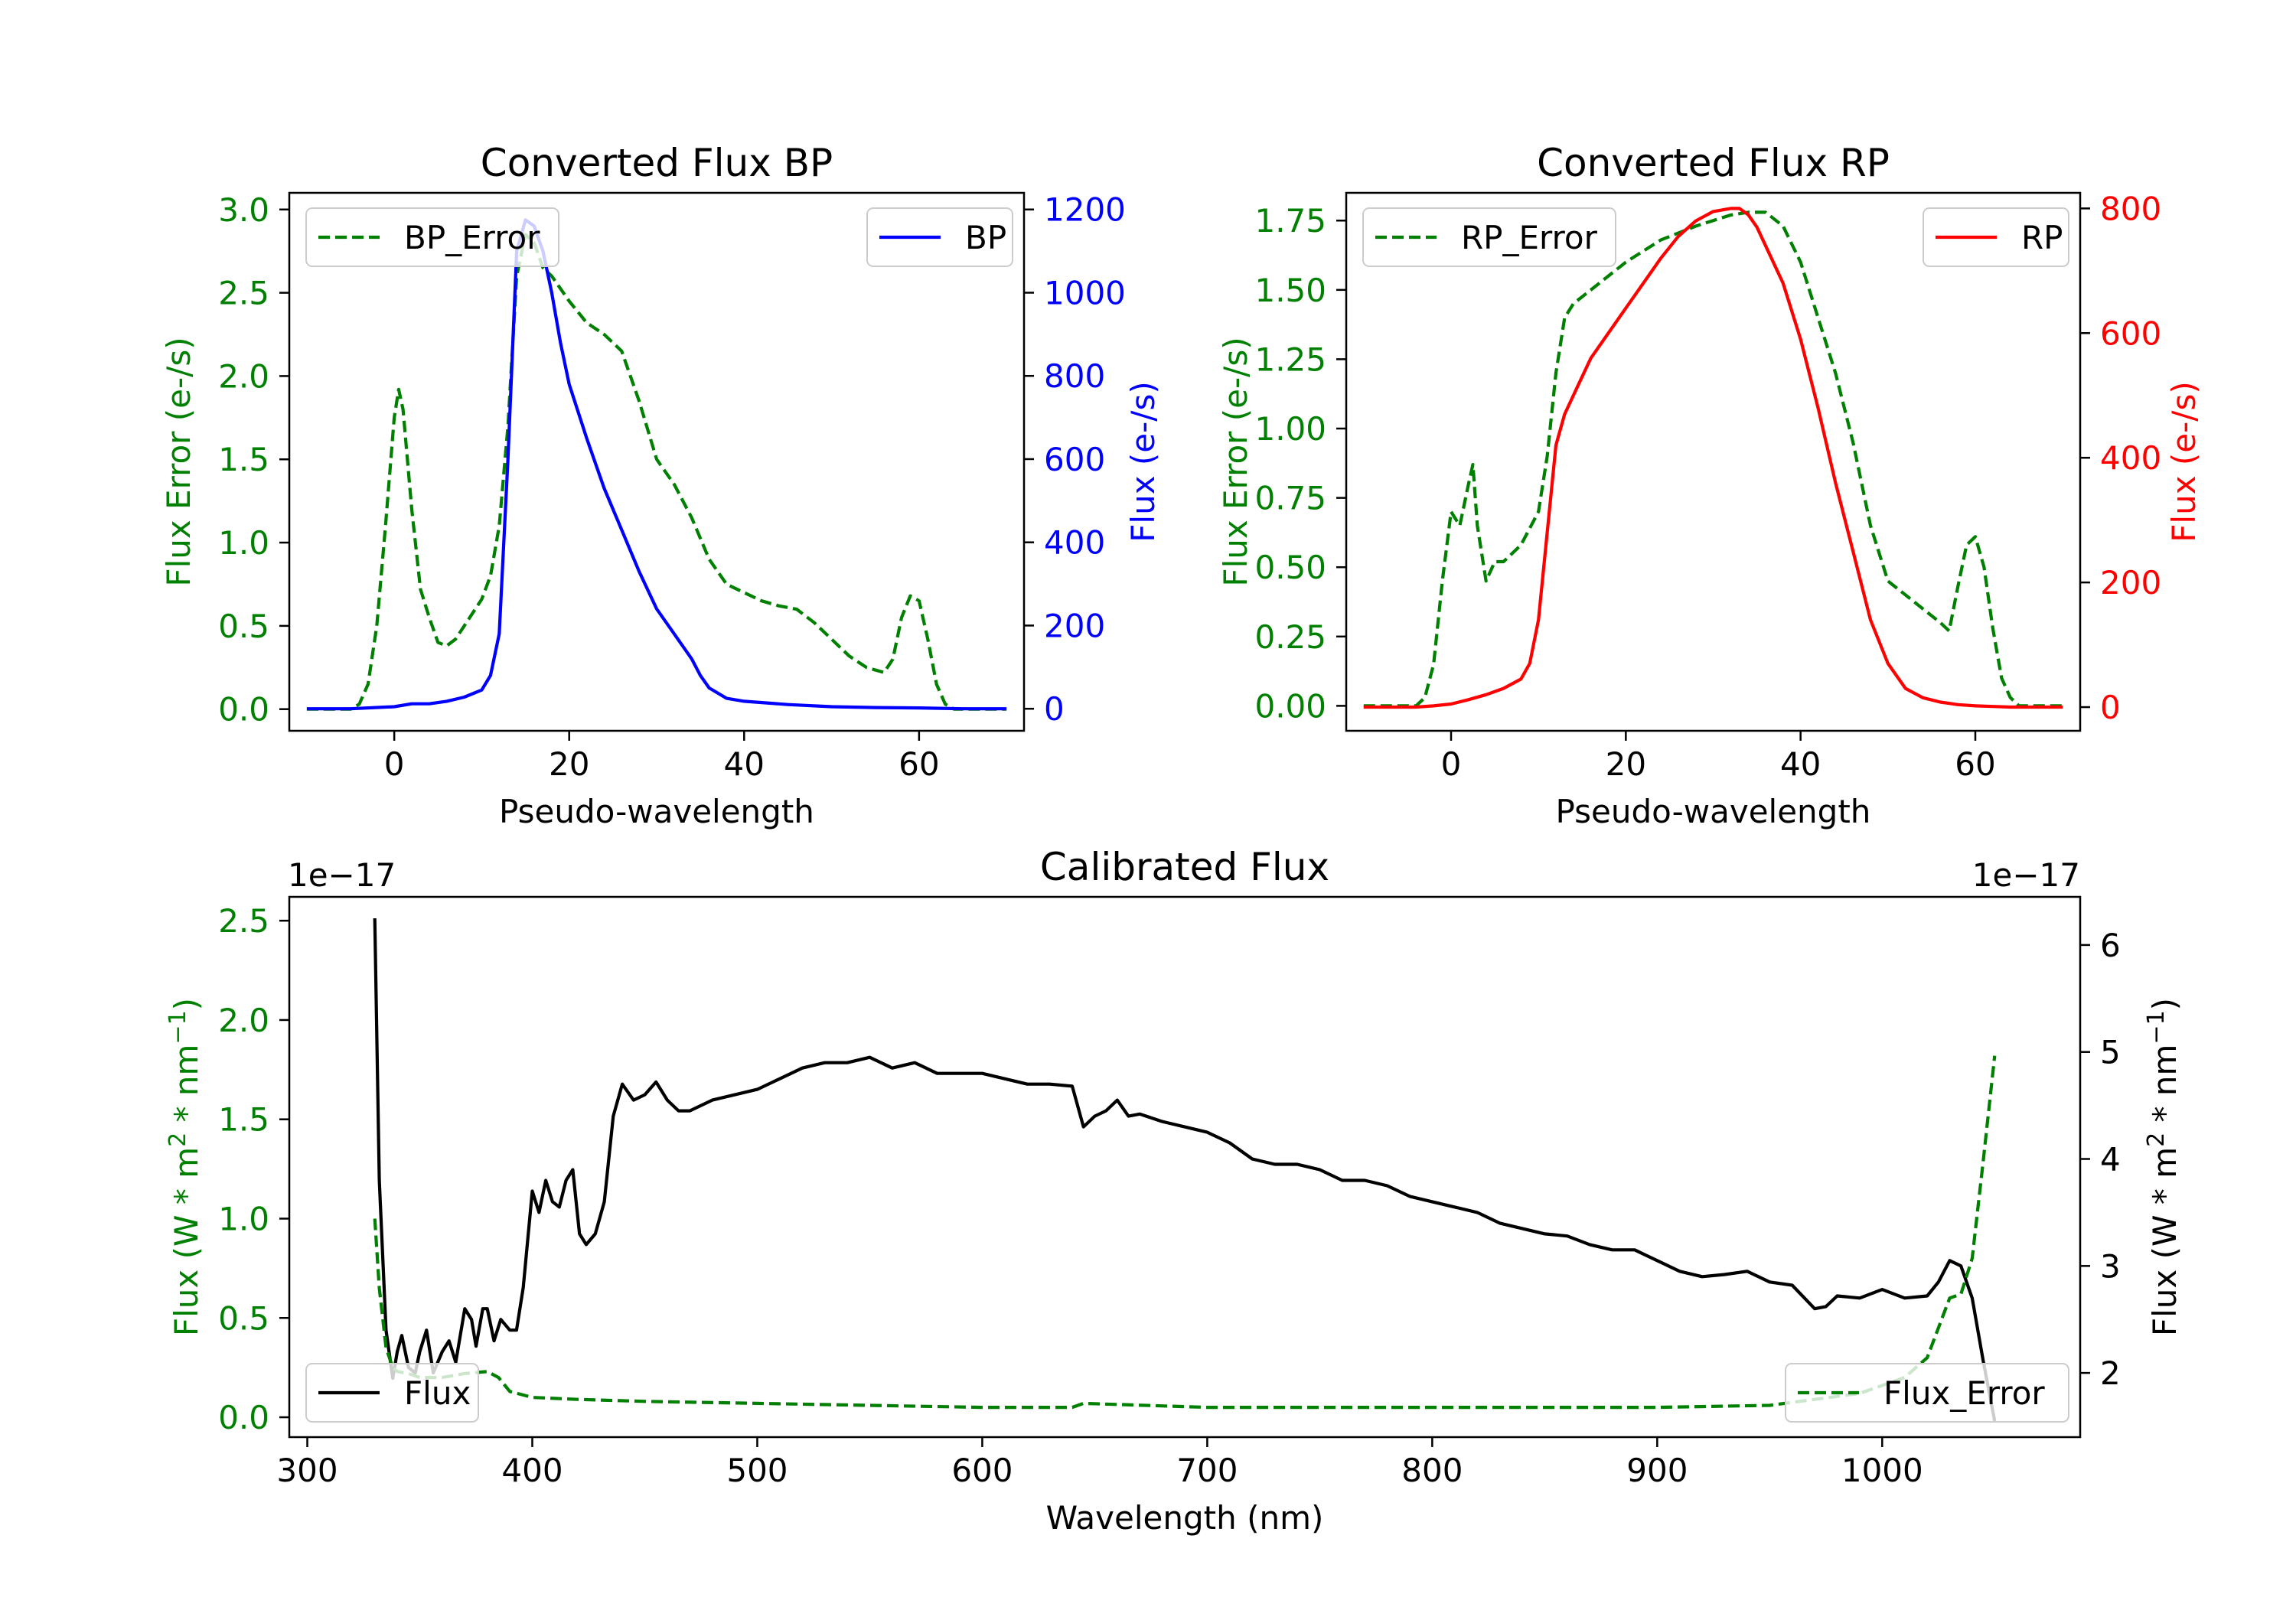  Describe the element at coordinates (2042, 237) in the screenshot. I see `legend-label: RP` at that location.